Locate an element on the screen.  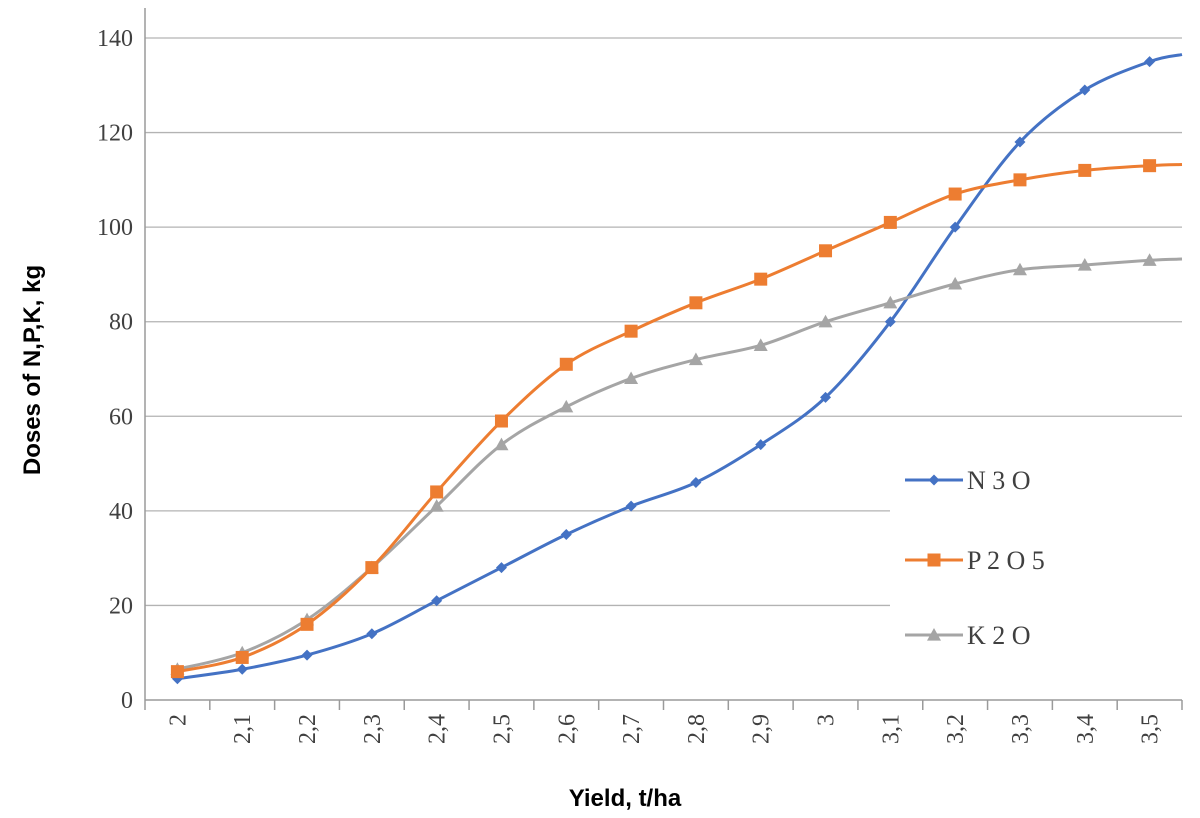
x-tick-label: 2,4 is located at coordinates (438, 729).